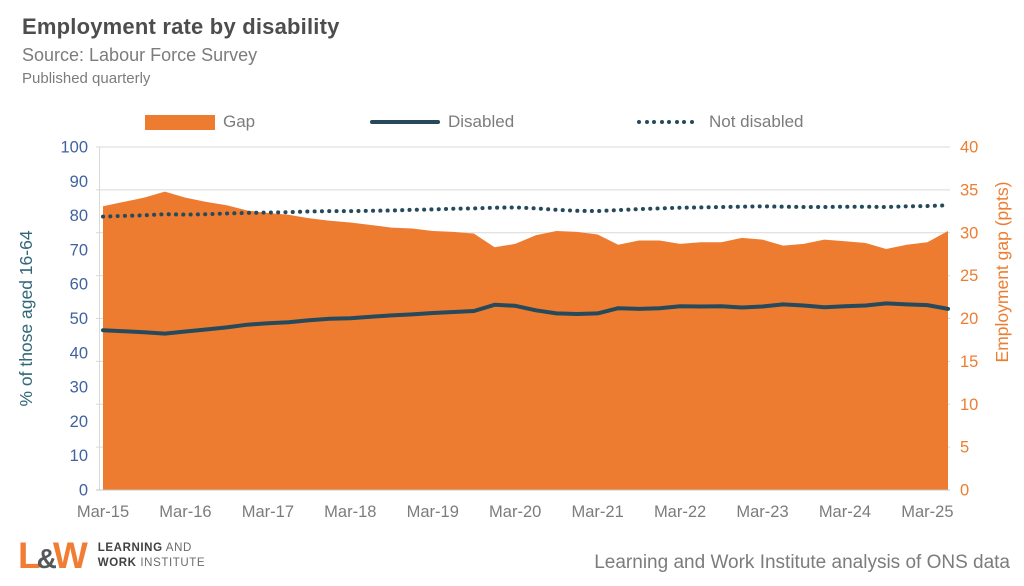  Describe the element at coordinates (525, 318) in the screenshot. I see `disabled-line` at that location.